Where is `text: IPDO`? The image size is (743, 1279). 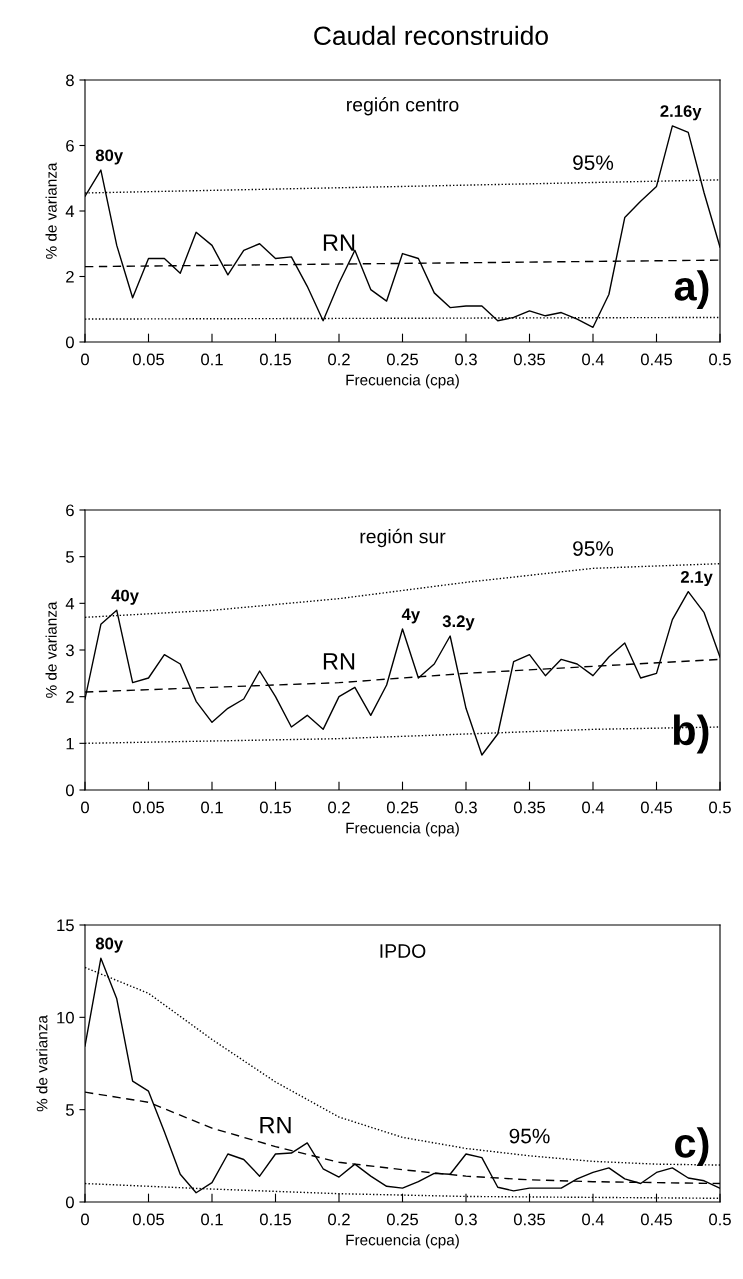
text: IPDO is located at coordinates (403, 951).